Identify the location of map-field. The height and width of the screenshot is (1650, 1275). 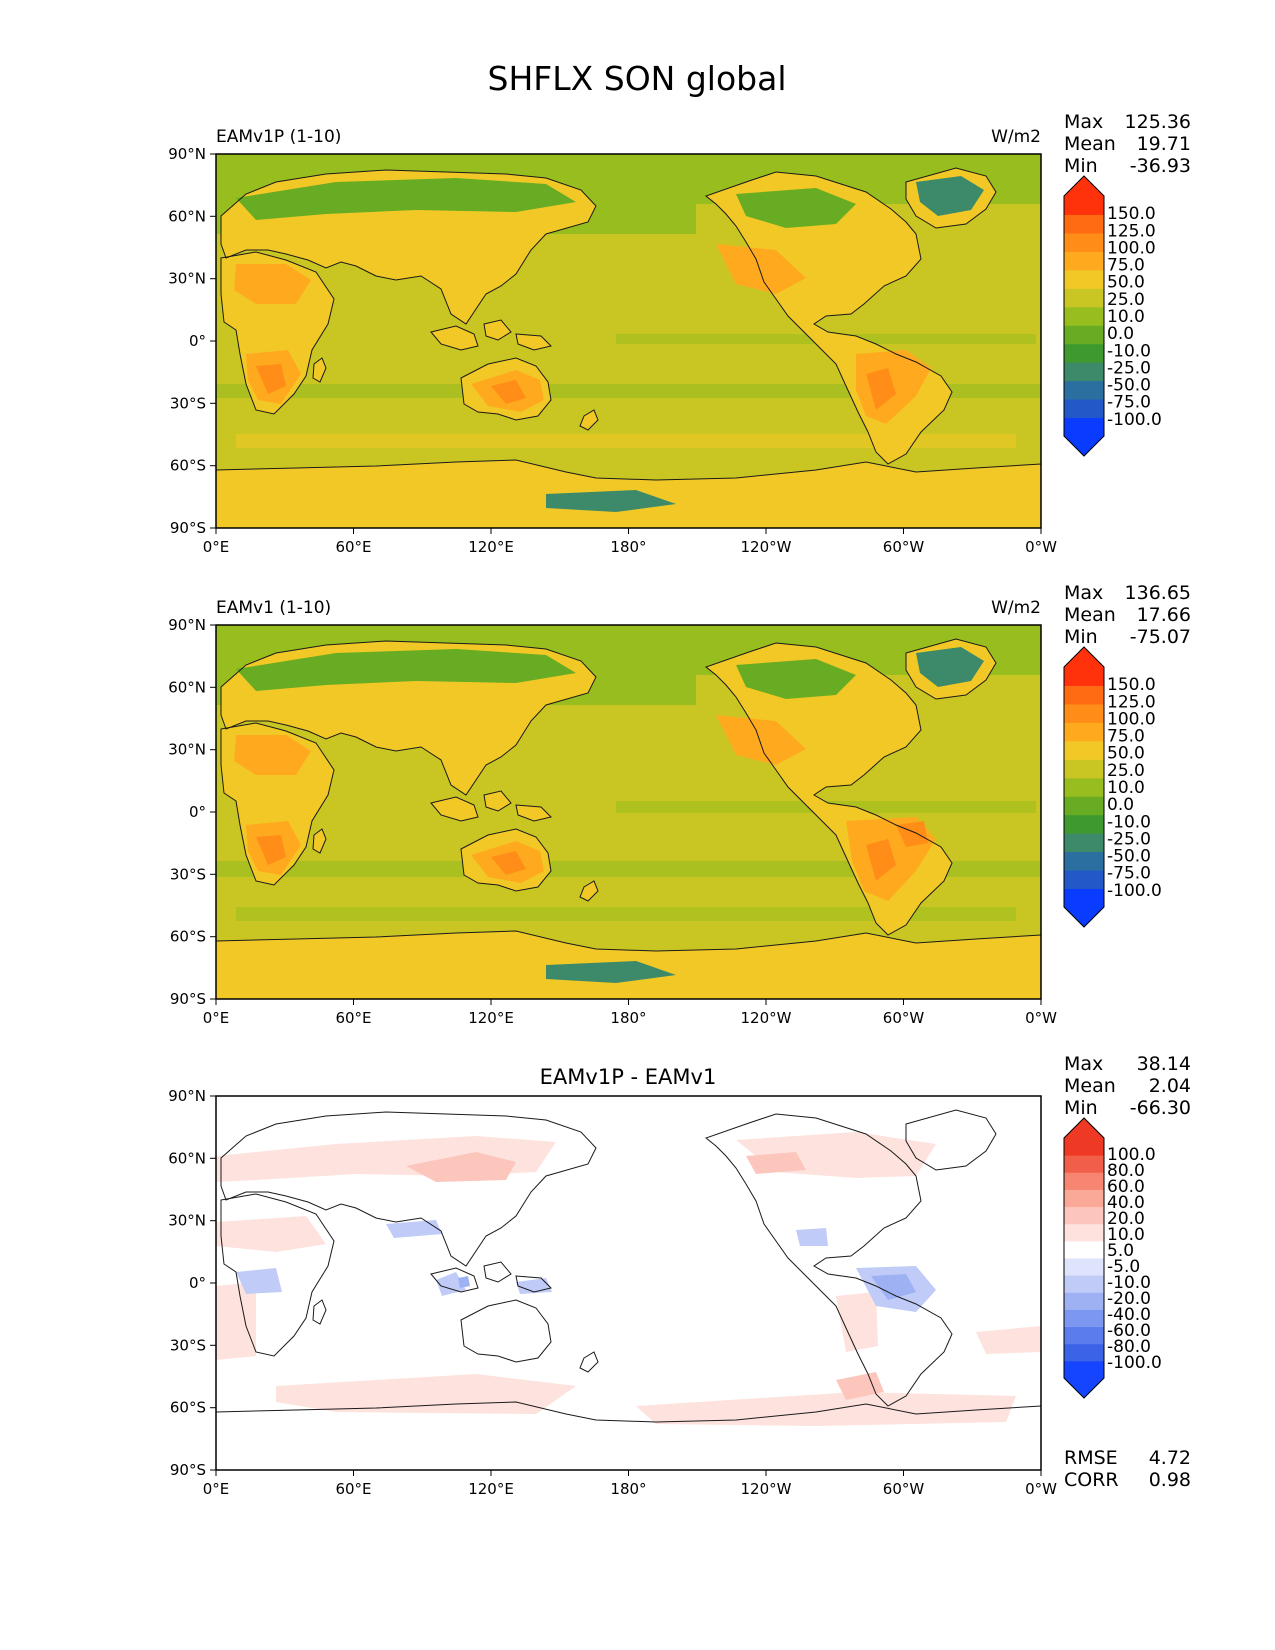
(628, 341).